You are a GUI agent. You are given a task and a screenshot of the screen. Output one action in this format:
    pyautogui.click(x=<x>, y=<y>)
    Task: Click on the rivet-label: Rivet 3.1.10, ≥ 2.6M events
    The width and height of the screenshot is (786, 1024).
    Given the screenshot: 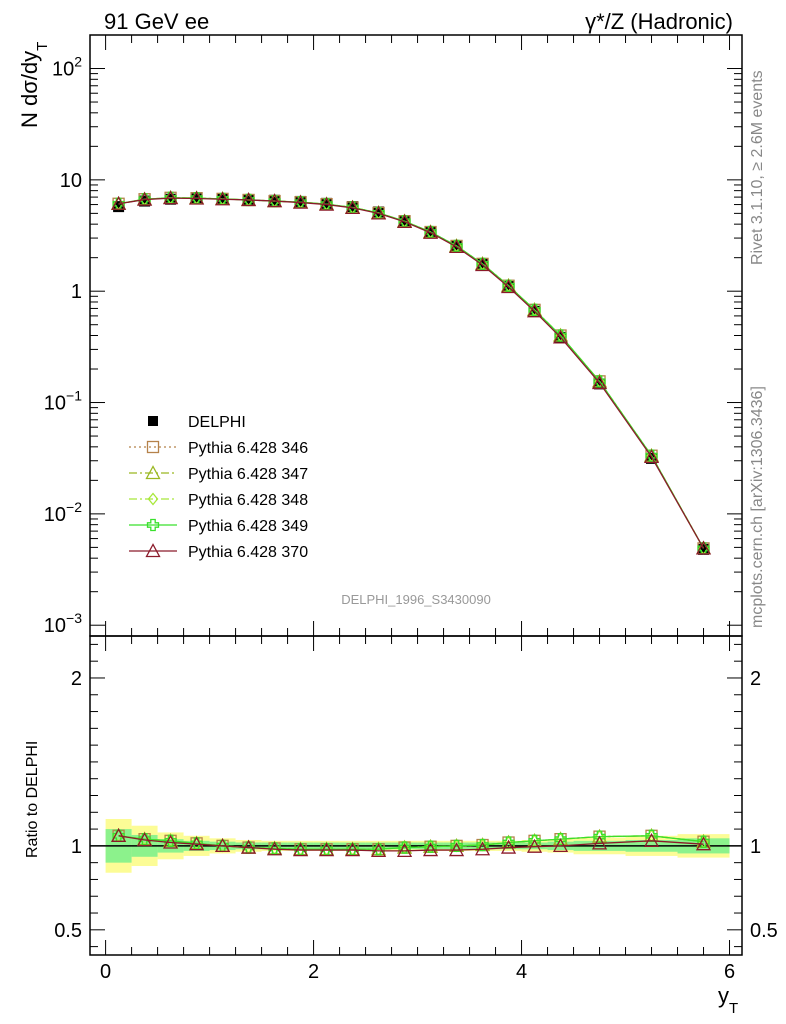 What is the action you would take?
    pyautogui.click(x=757, y=167)
    